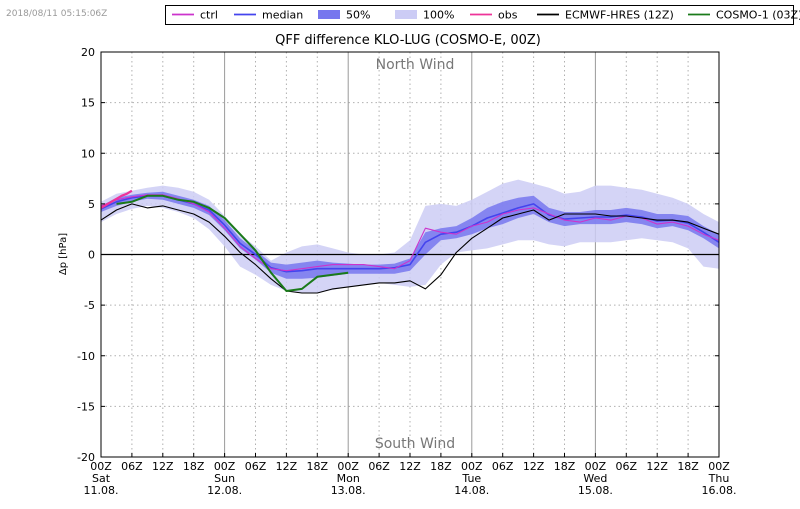 The height and width of the screenshot is (509, 800). Describe the element at coordinates (91, 255) in the screenshot. I see `y-tick-label: 0` at that location.